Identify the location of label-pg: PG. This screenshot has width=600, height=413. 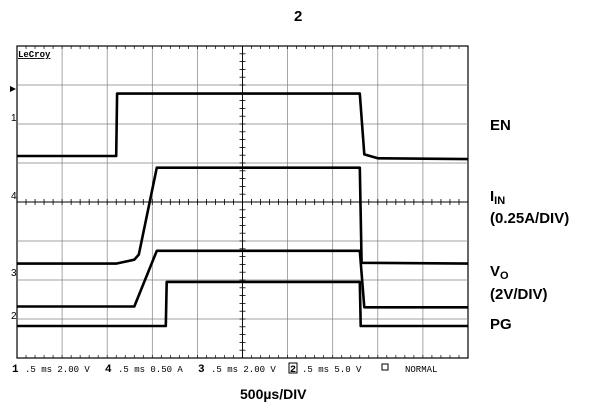
(501, 324).